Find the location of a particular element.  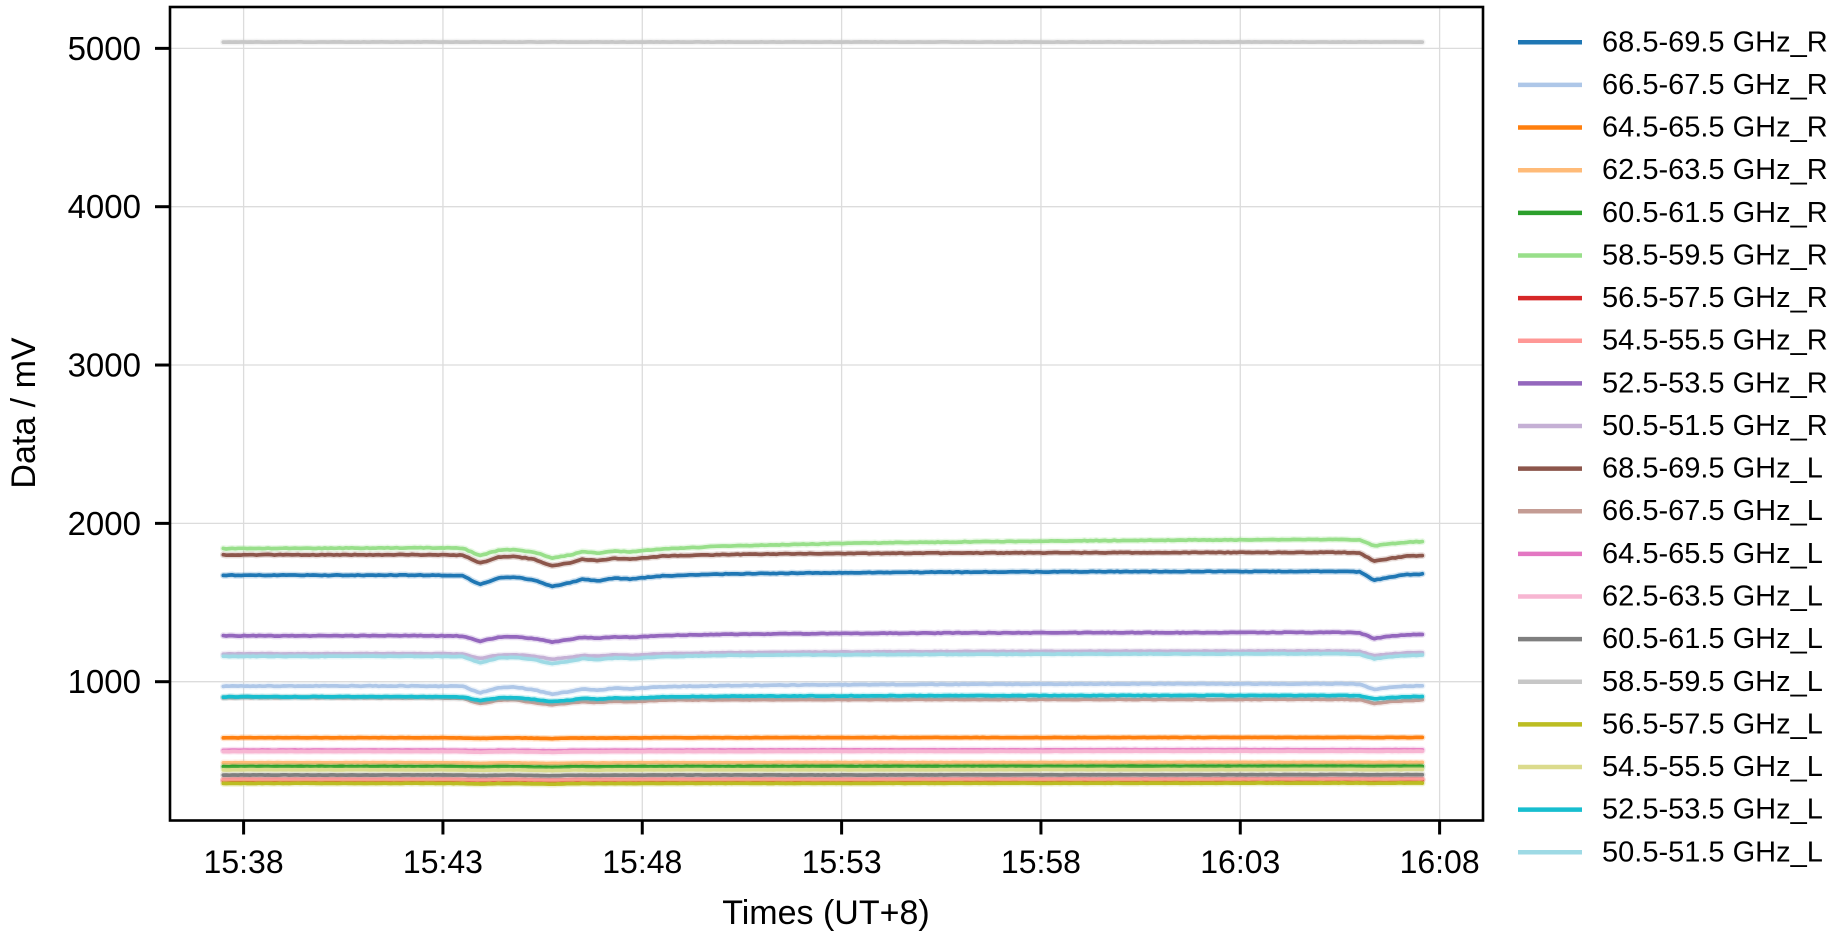

legend-item-50-5-51-5-ghz-r: 50.5-51.5 GHz_R is located at coordinates (1673, 426).